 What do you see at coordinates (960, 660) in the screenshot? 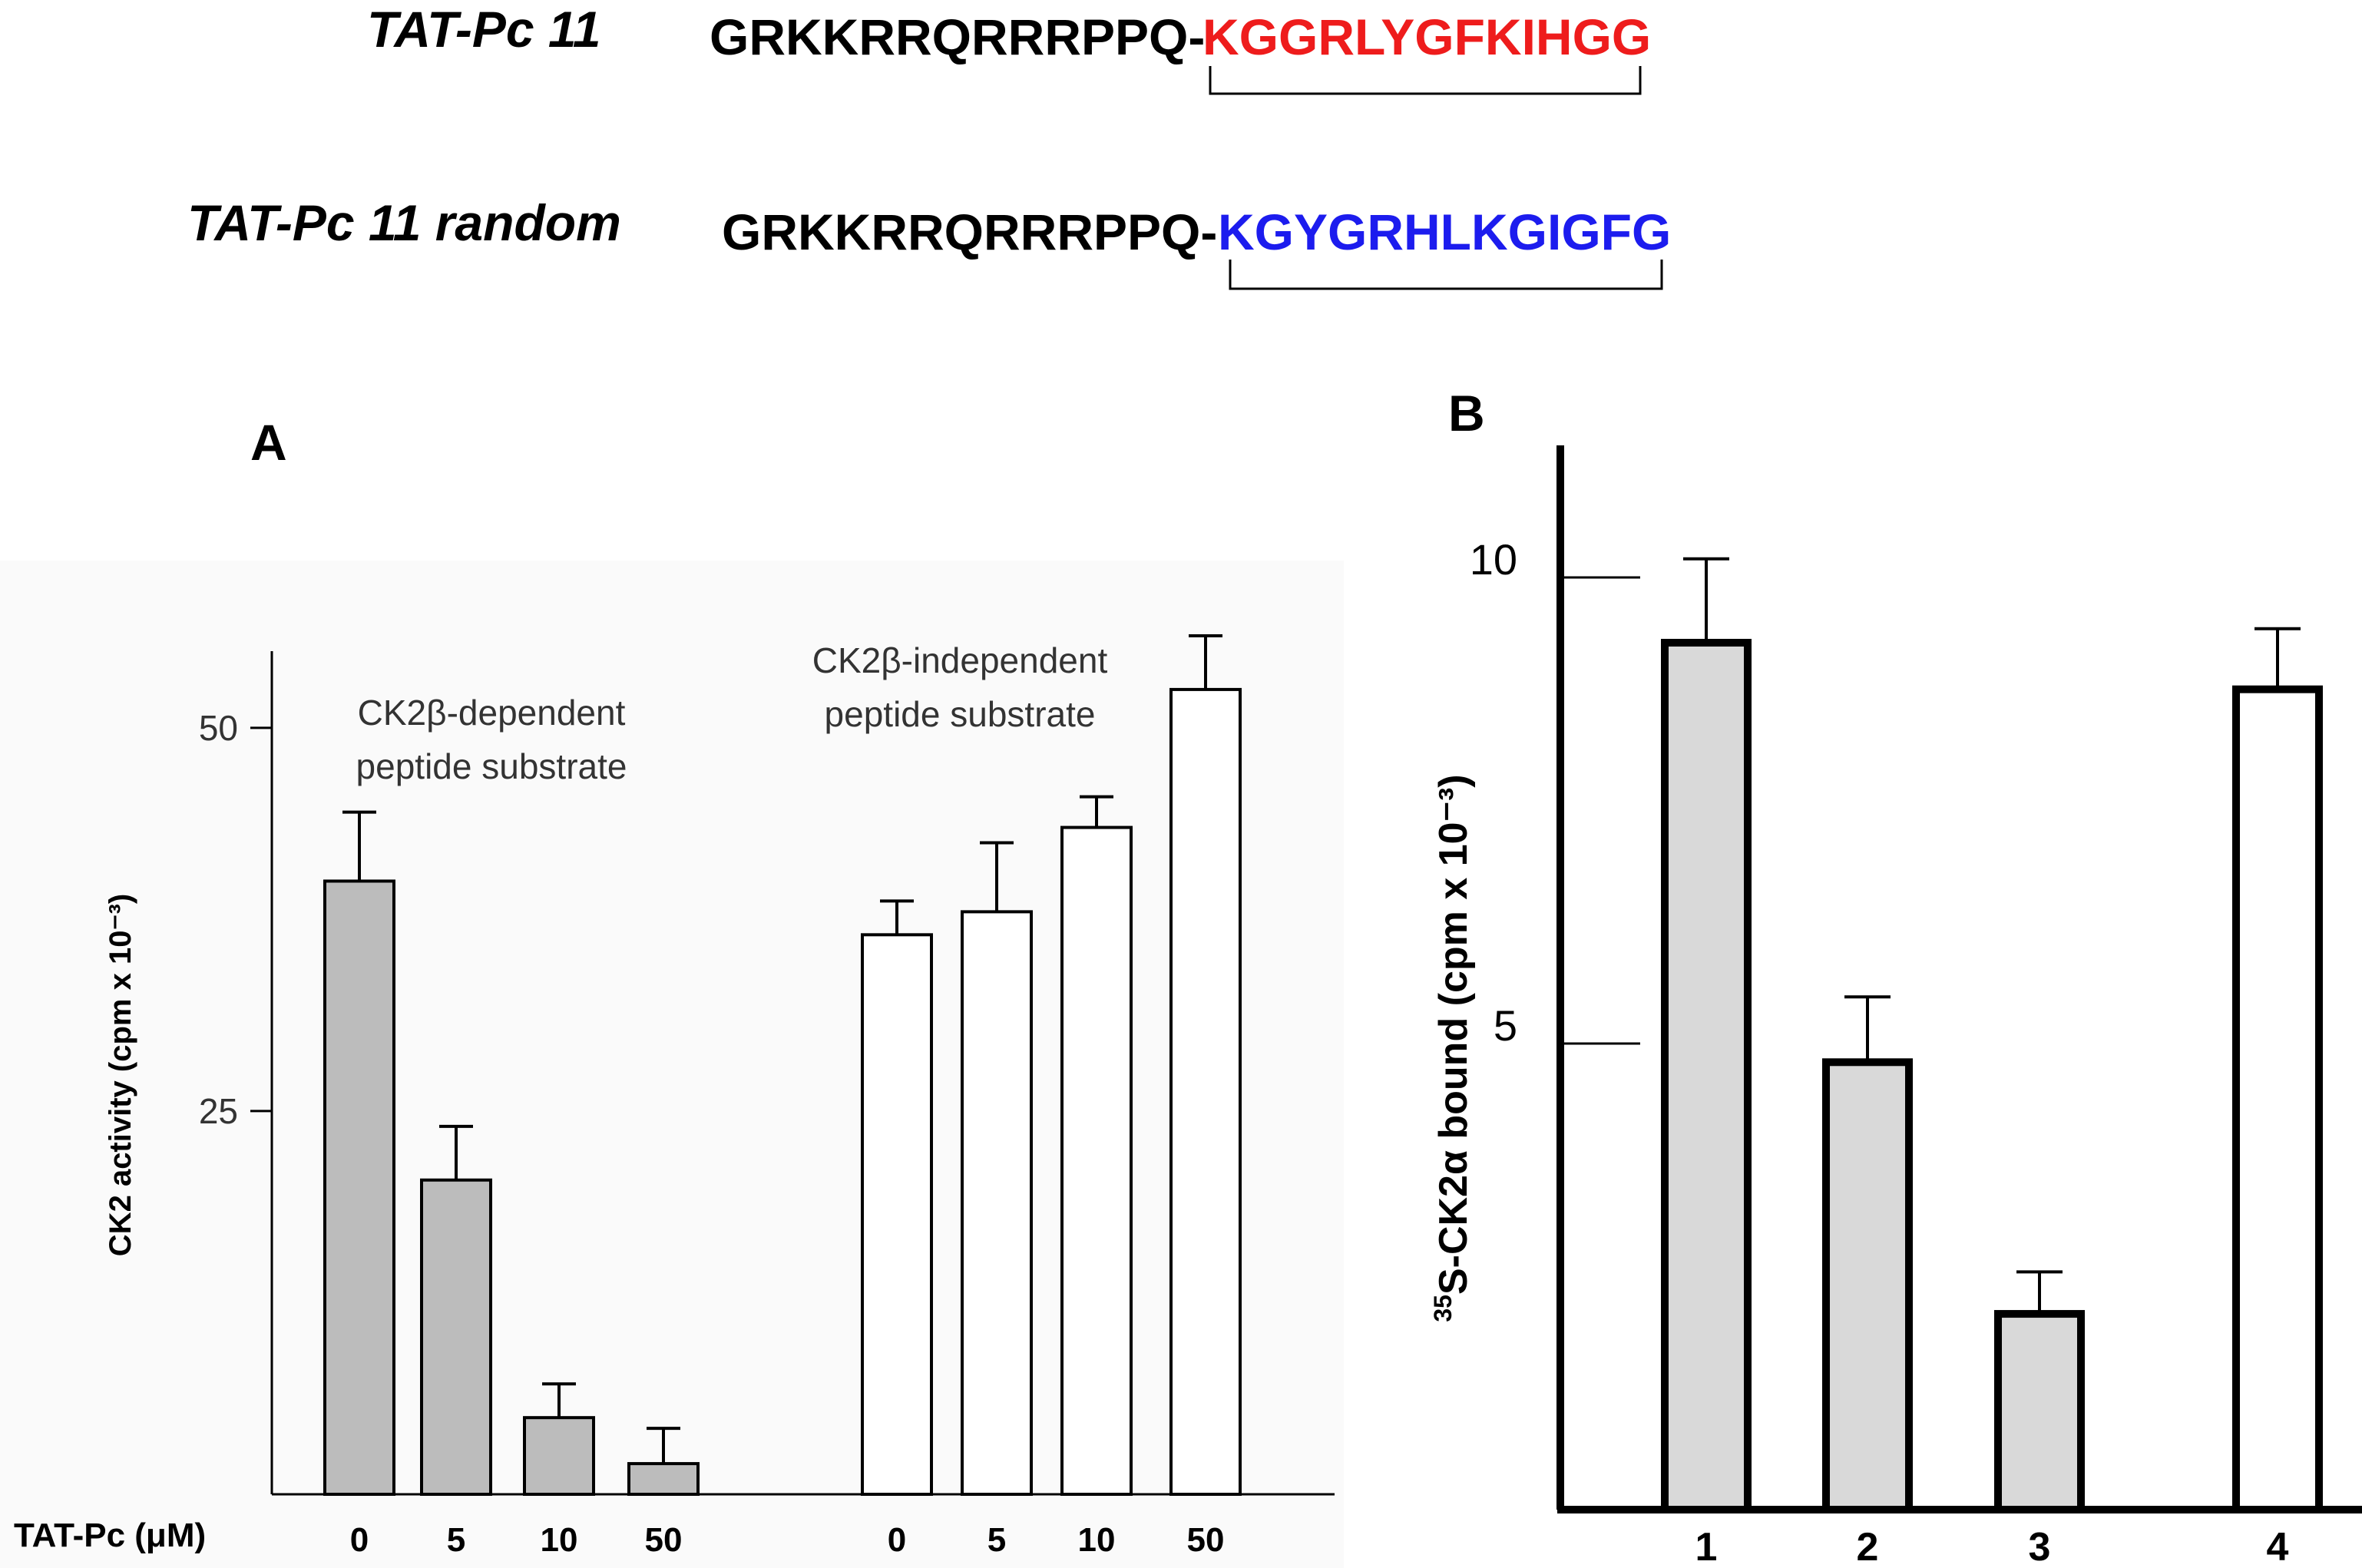
I see `chart-a-group-label: CK2β-independent` at bounding box center [960, 660].